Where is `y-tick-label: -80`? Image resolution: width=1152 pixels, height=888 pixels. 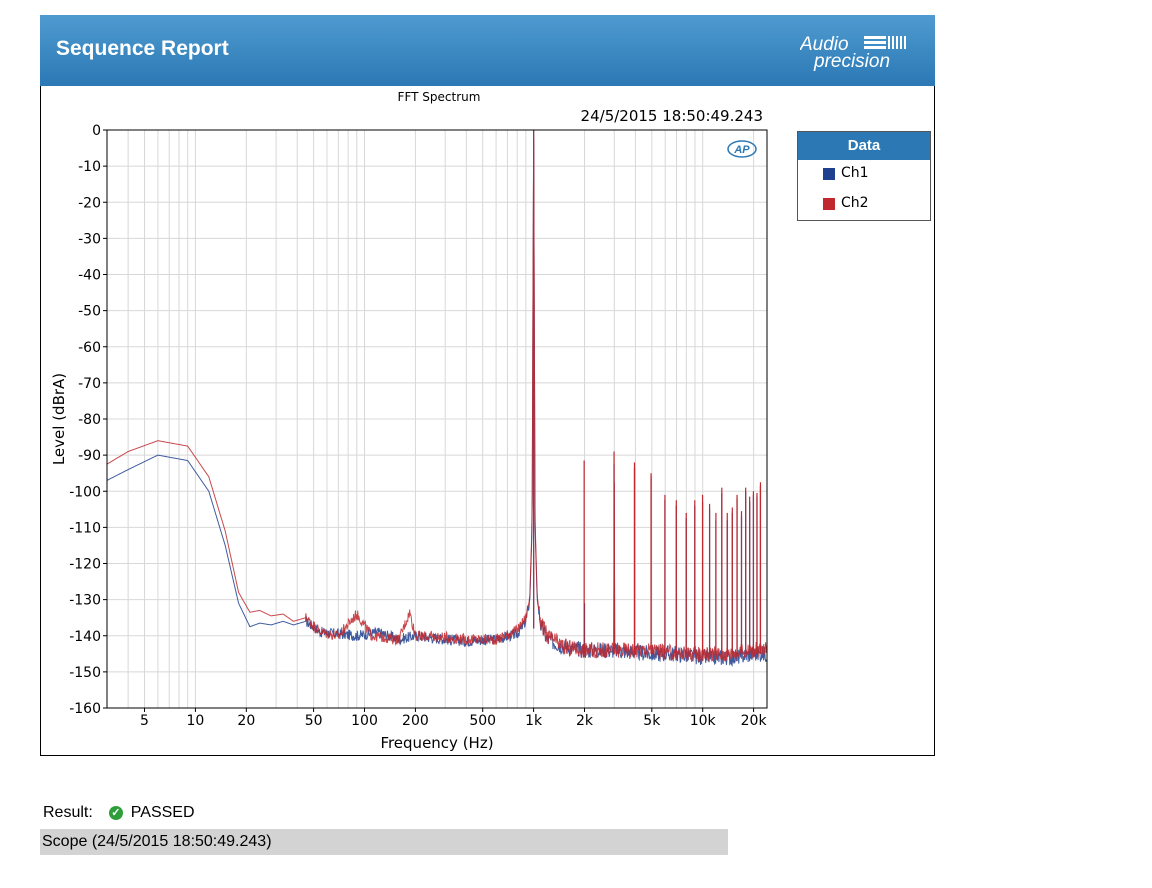
y-tick-label: -80 is located at coordinates (89, 420).